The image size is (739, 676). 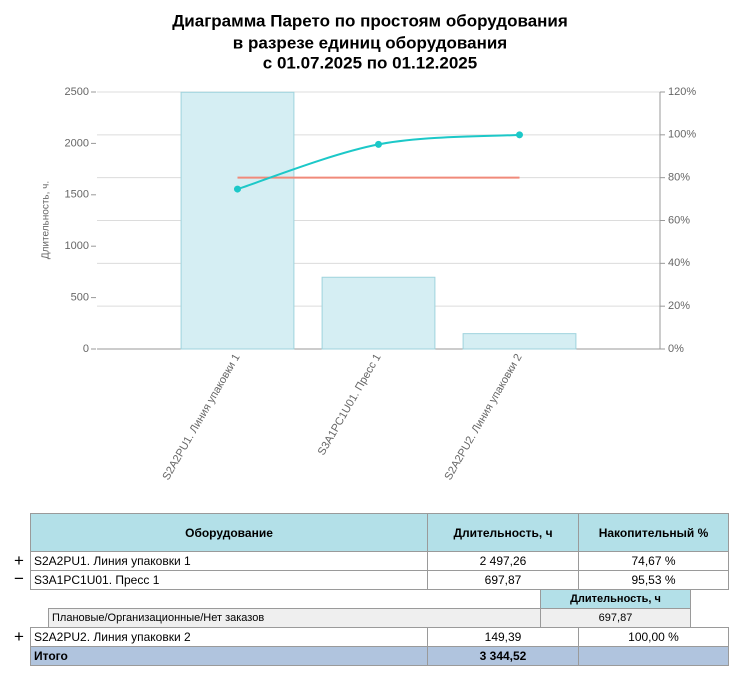 I want to click on header-cell: Длительность, ч, so click(x=503, y=532).